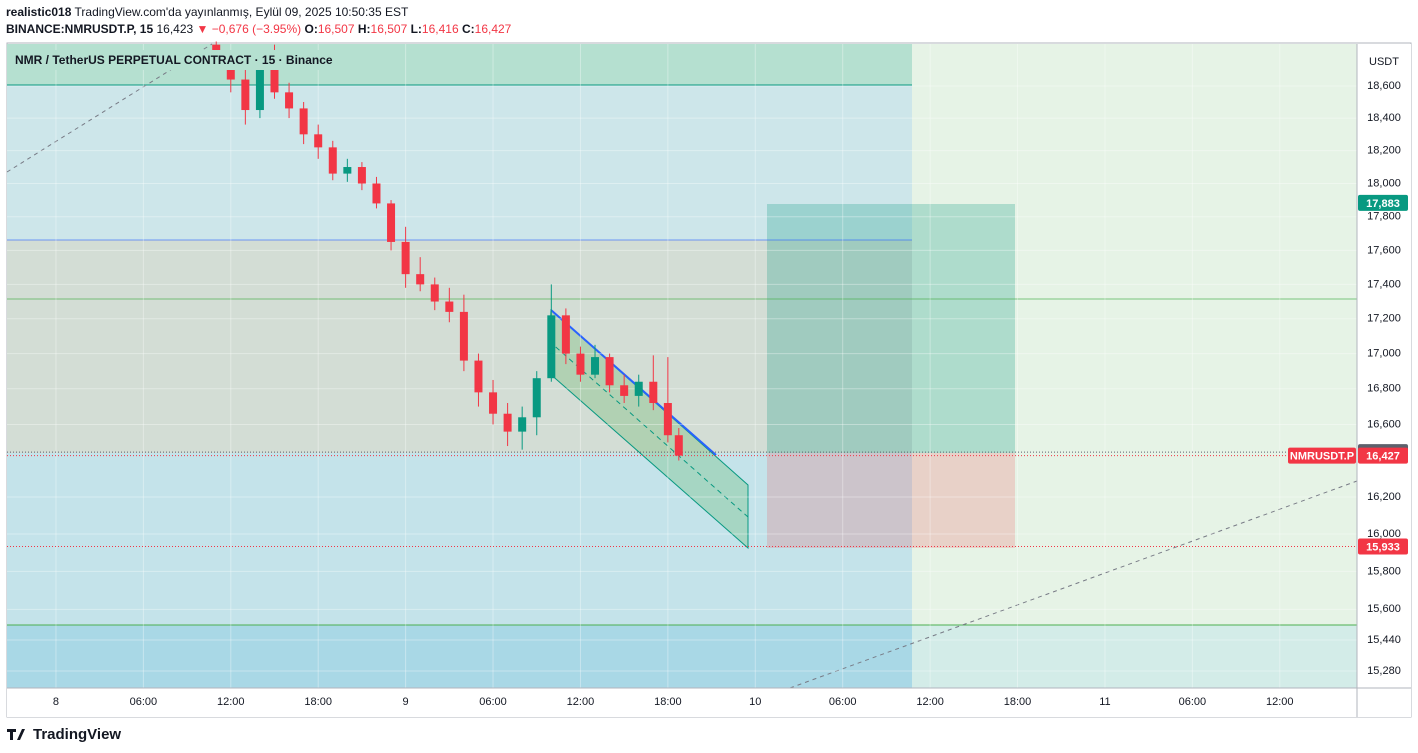  Describe the element at coordinates (364, 29) in the screenshot. I see `h-key: H:` at that location.